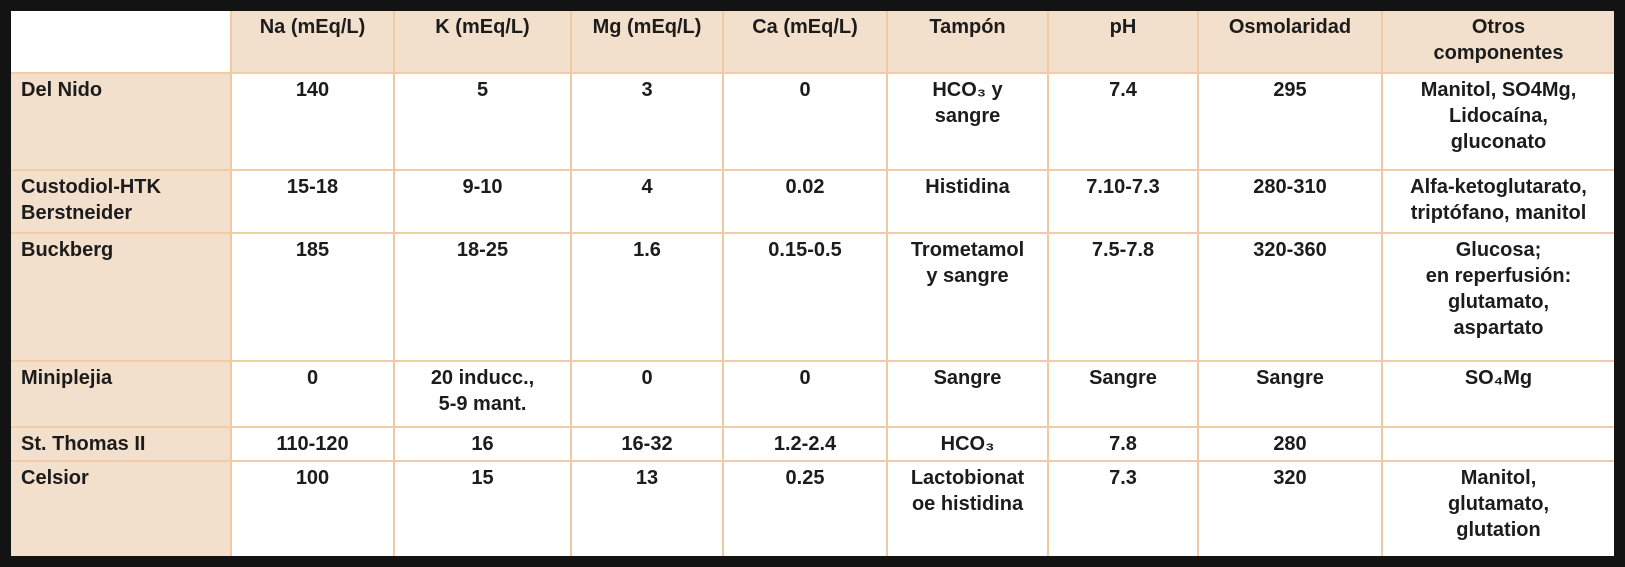 The width and height of the screenshot is (1625, 567). What do you see at coordinates (1290, 122) in the screenshot?
I see `cell: 295` at bounding box center [1290, 122].